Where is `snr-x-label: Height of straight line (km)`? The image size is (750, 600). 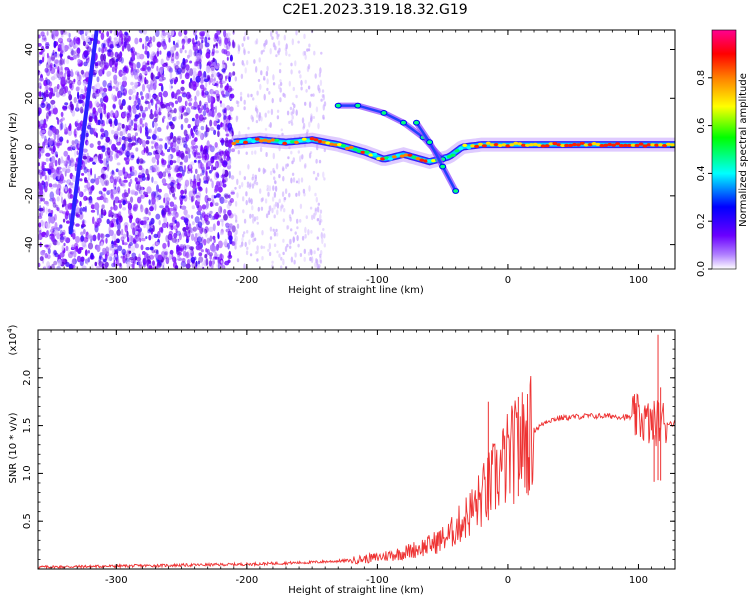
snr-x-label: Height of straight line (km) is located at coordinates (356, 590).